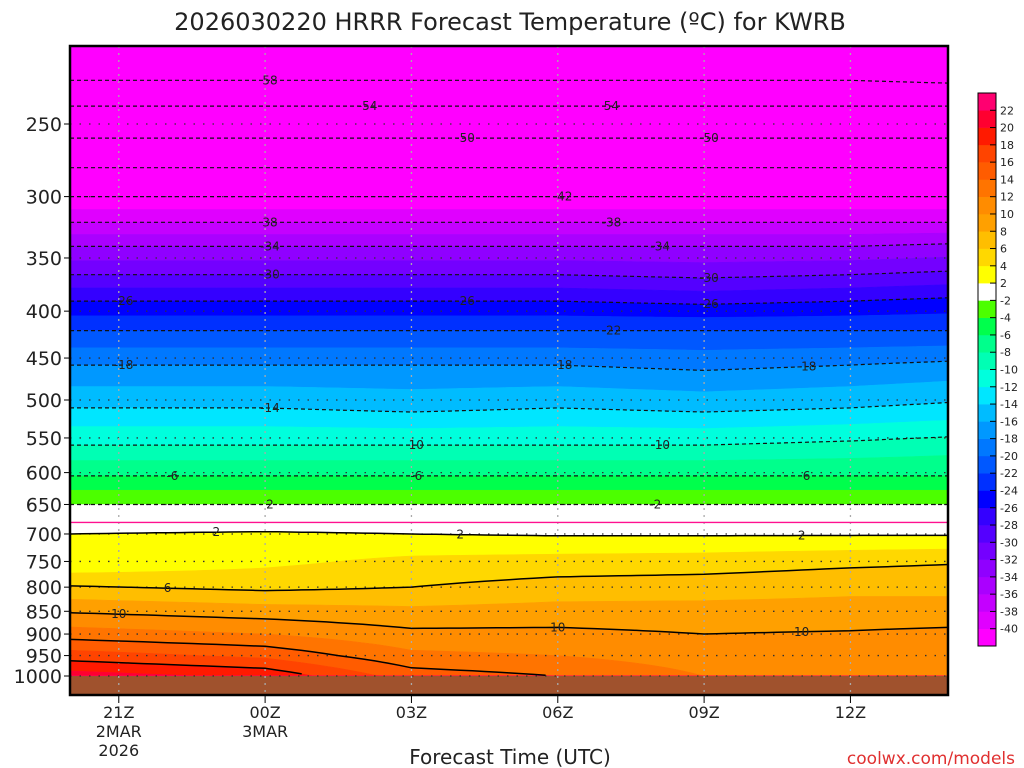 The image size is (1024, 768). Describe the element at coordinates (660, 445) in the screenshot. I see `contour-label: -10` at that location.